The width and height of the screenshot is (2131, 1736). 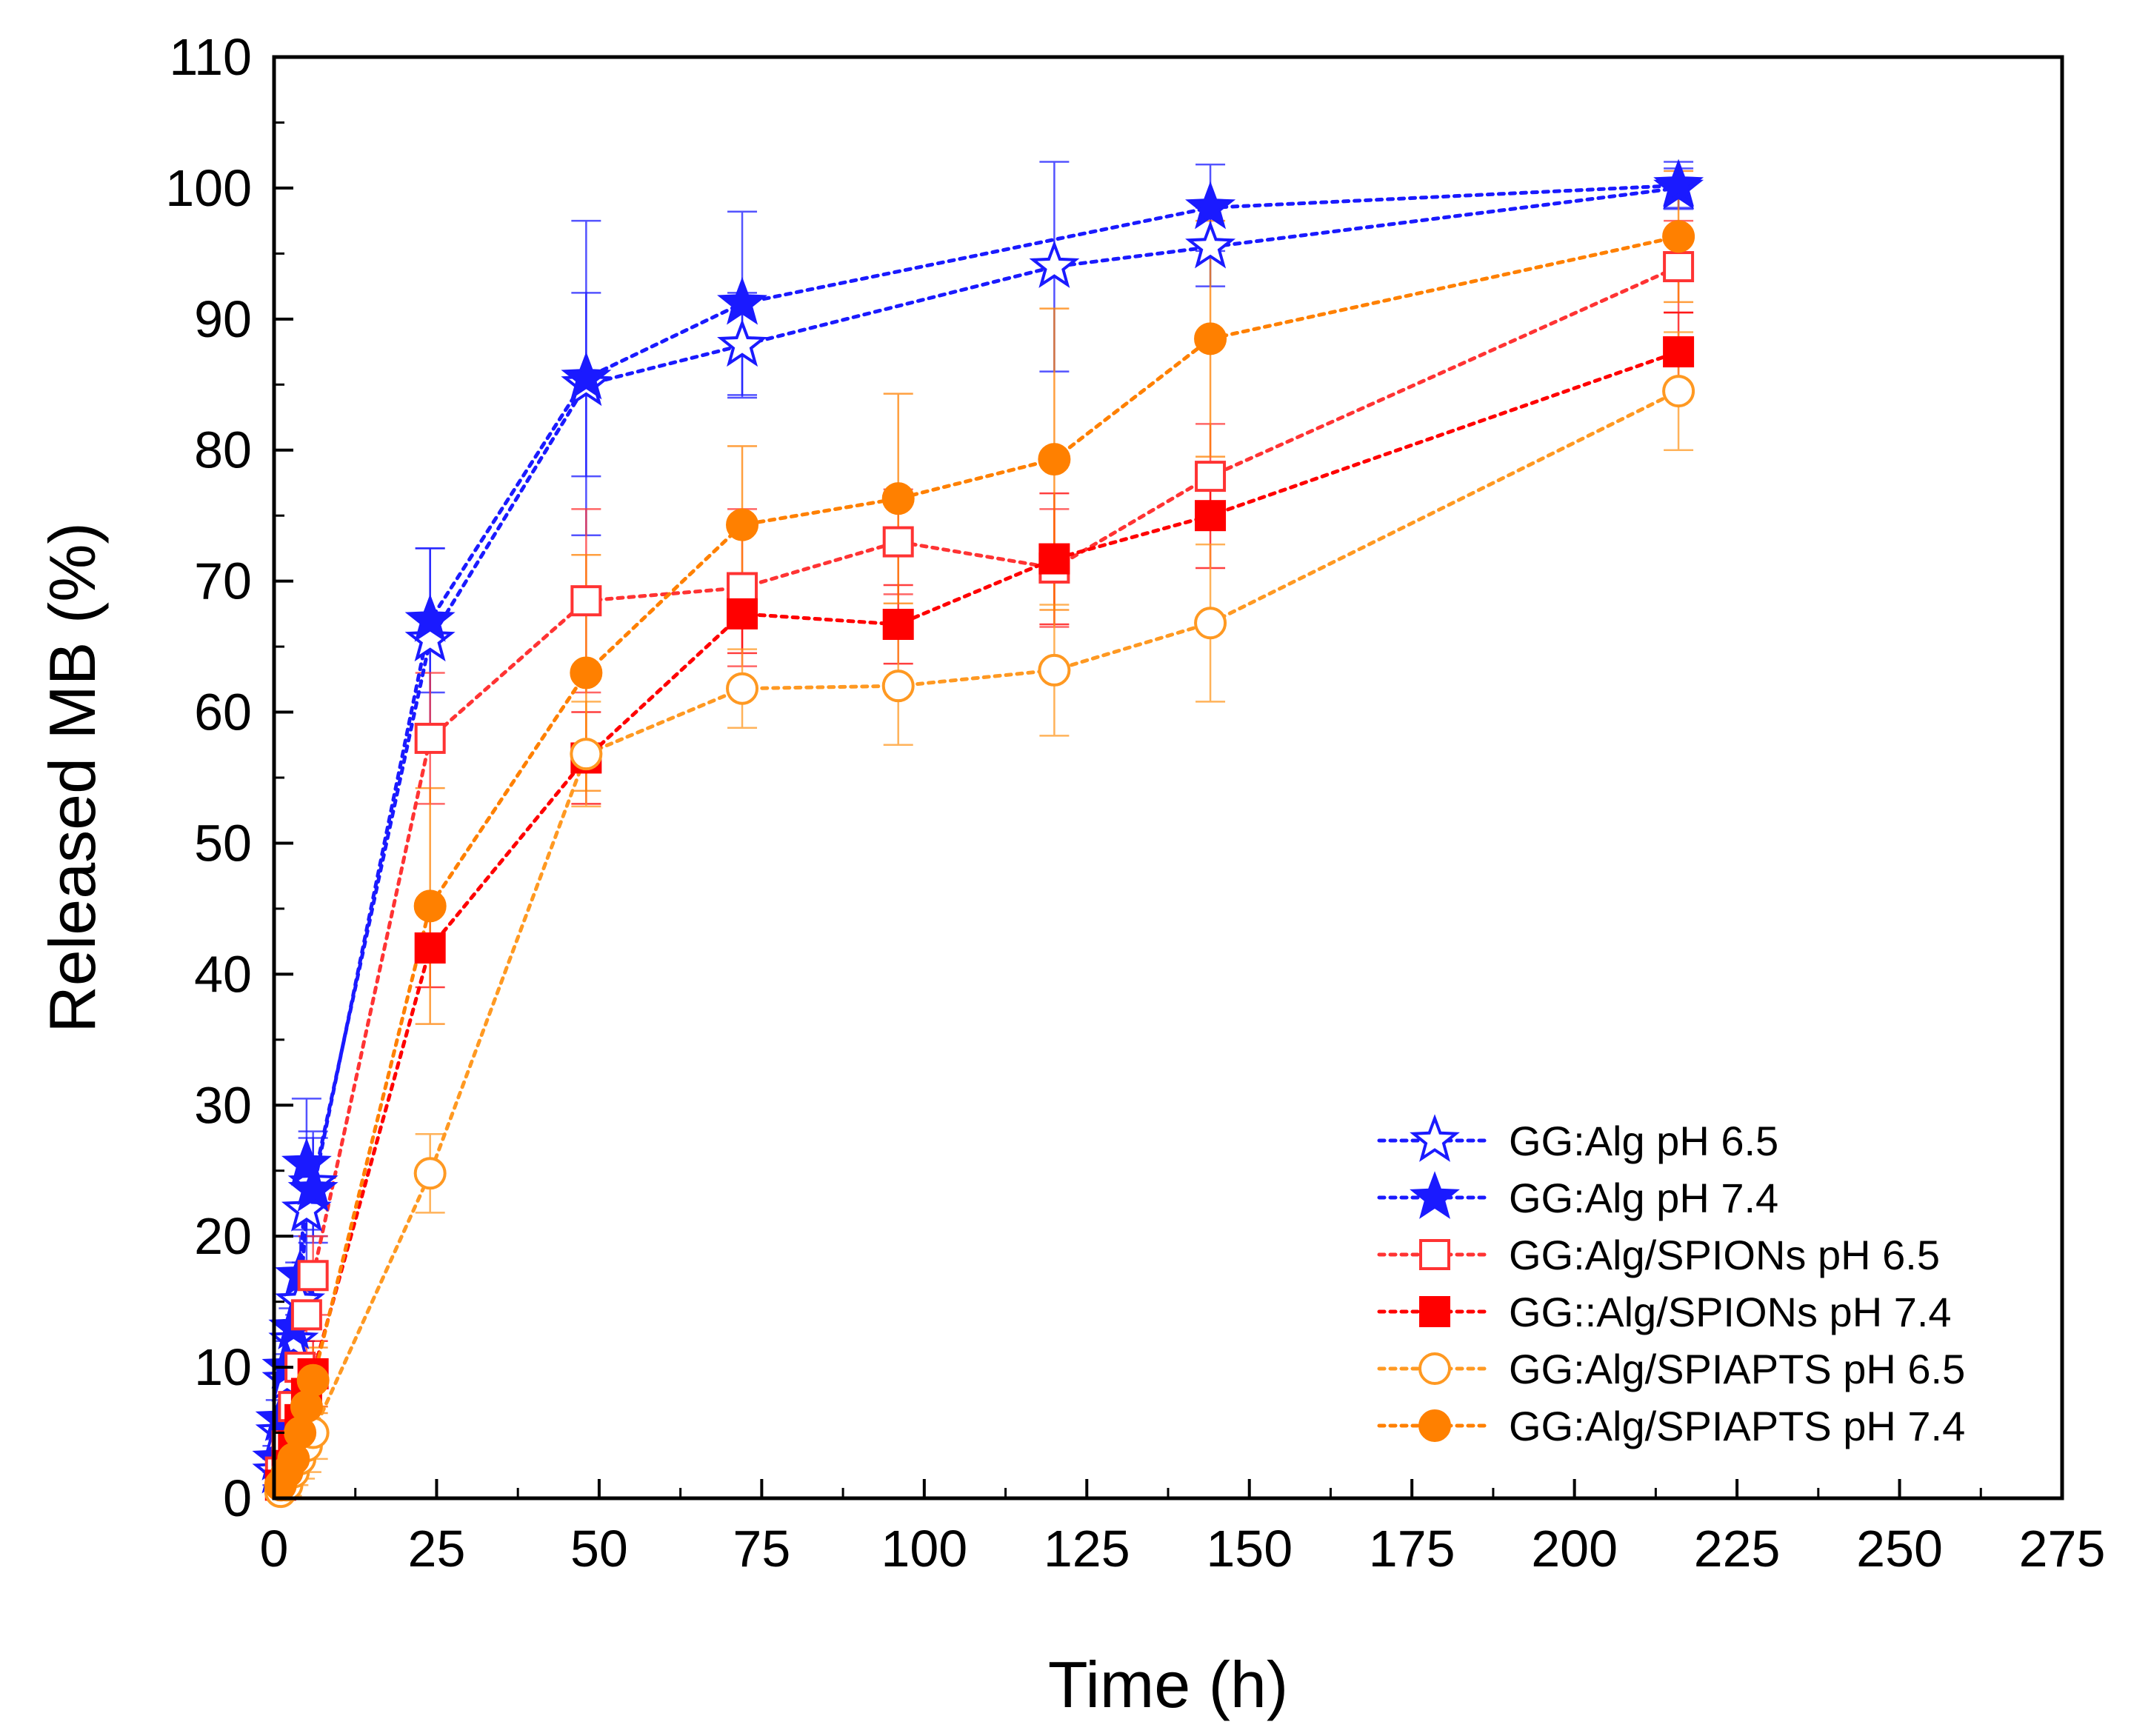 I want to click on y-tick-label: 100, so click(x=208, y=188).